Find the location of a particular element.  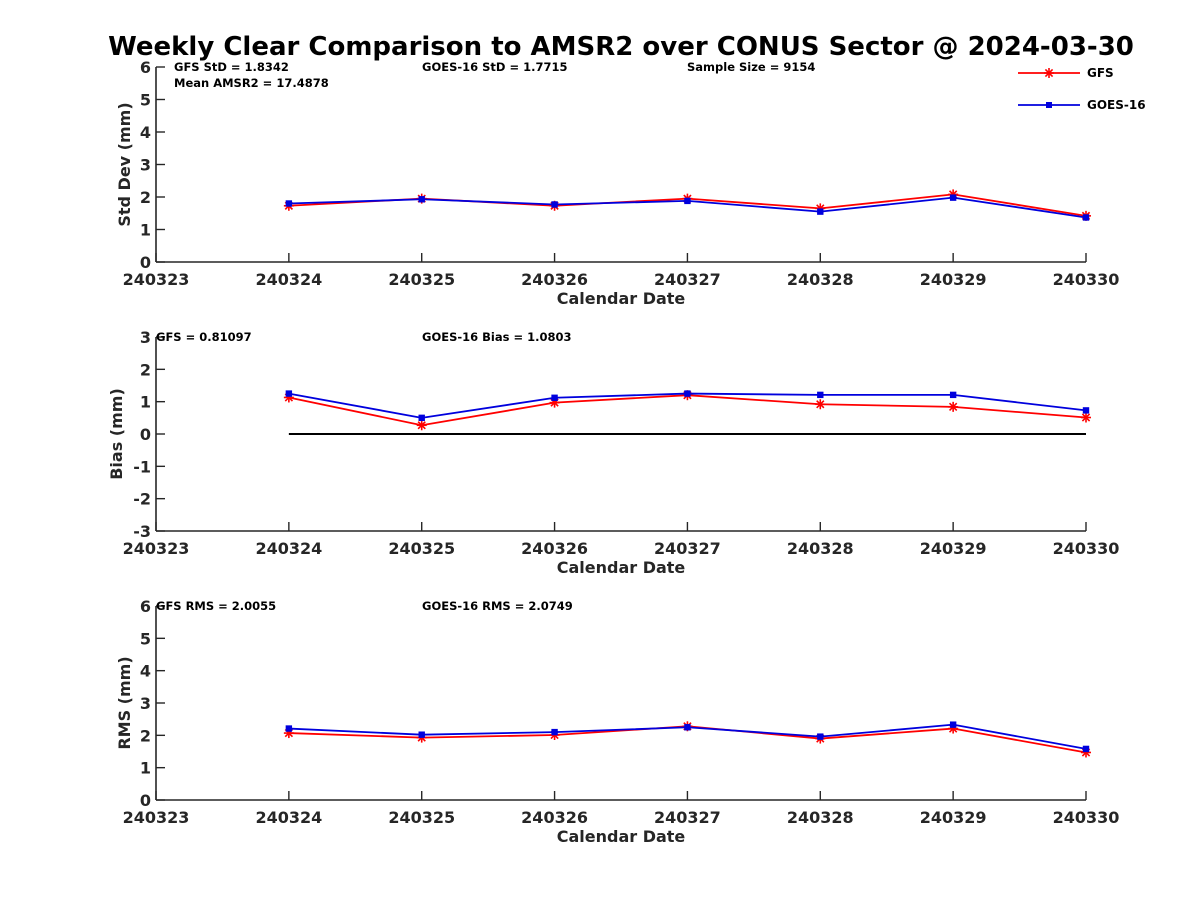

annotation-a1: GFS StD = 1.8342 is located at coordinates (231, 67).